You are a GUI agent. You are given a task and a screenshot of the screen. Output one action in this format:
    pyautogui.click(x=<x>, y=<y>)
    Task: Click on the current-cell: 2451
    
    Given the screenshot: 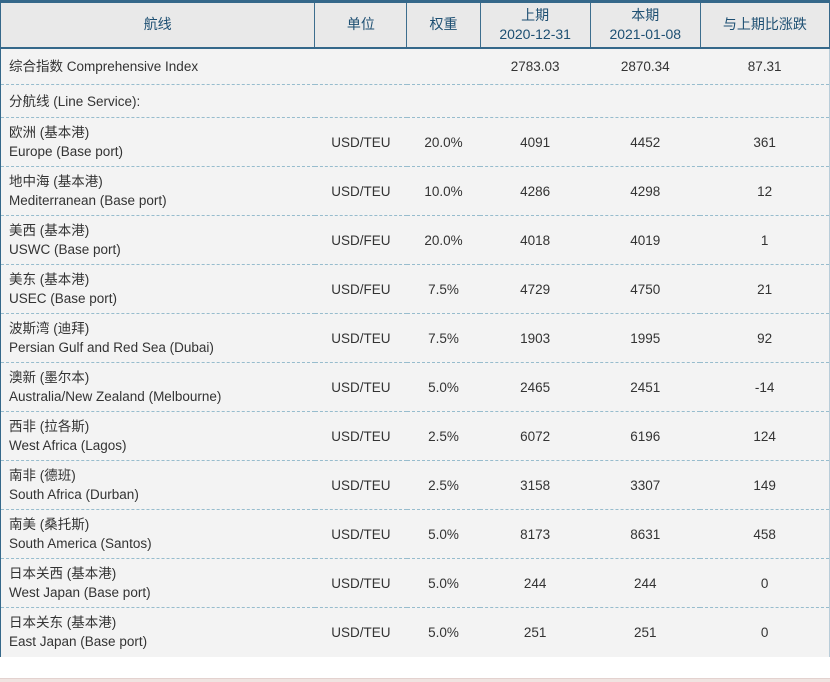 What is the action you would take?
    pyautogui.click(x=645, y=387)
    